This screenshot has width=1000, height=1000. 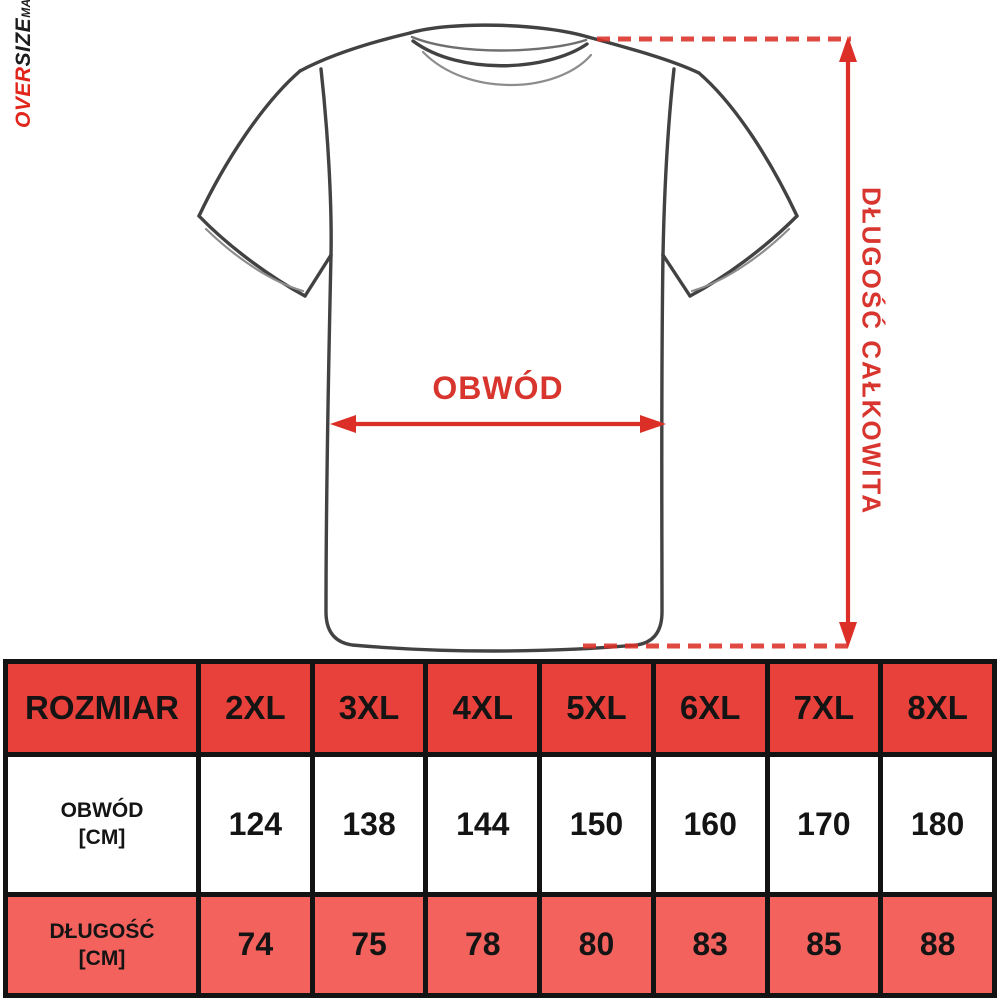 What do you see at coordinates (483, 945) in the screenshot?
I see `value-cell: 78` at bounding box center [483, 945].